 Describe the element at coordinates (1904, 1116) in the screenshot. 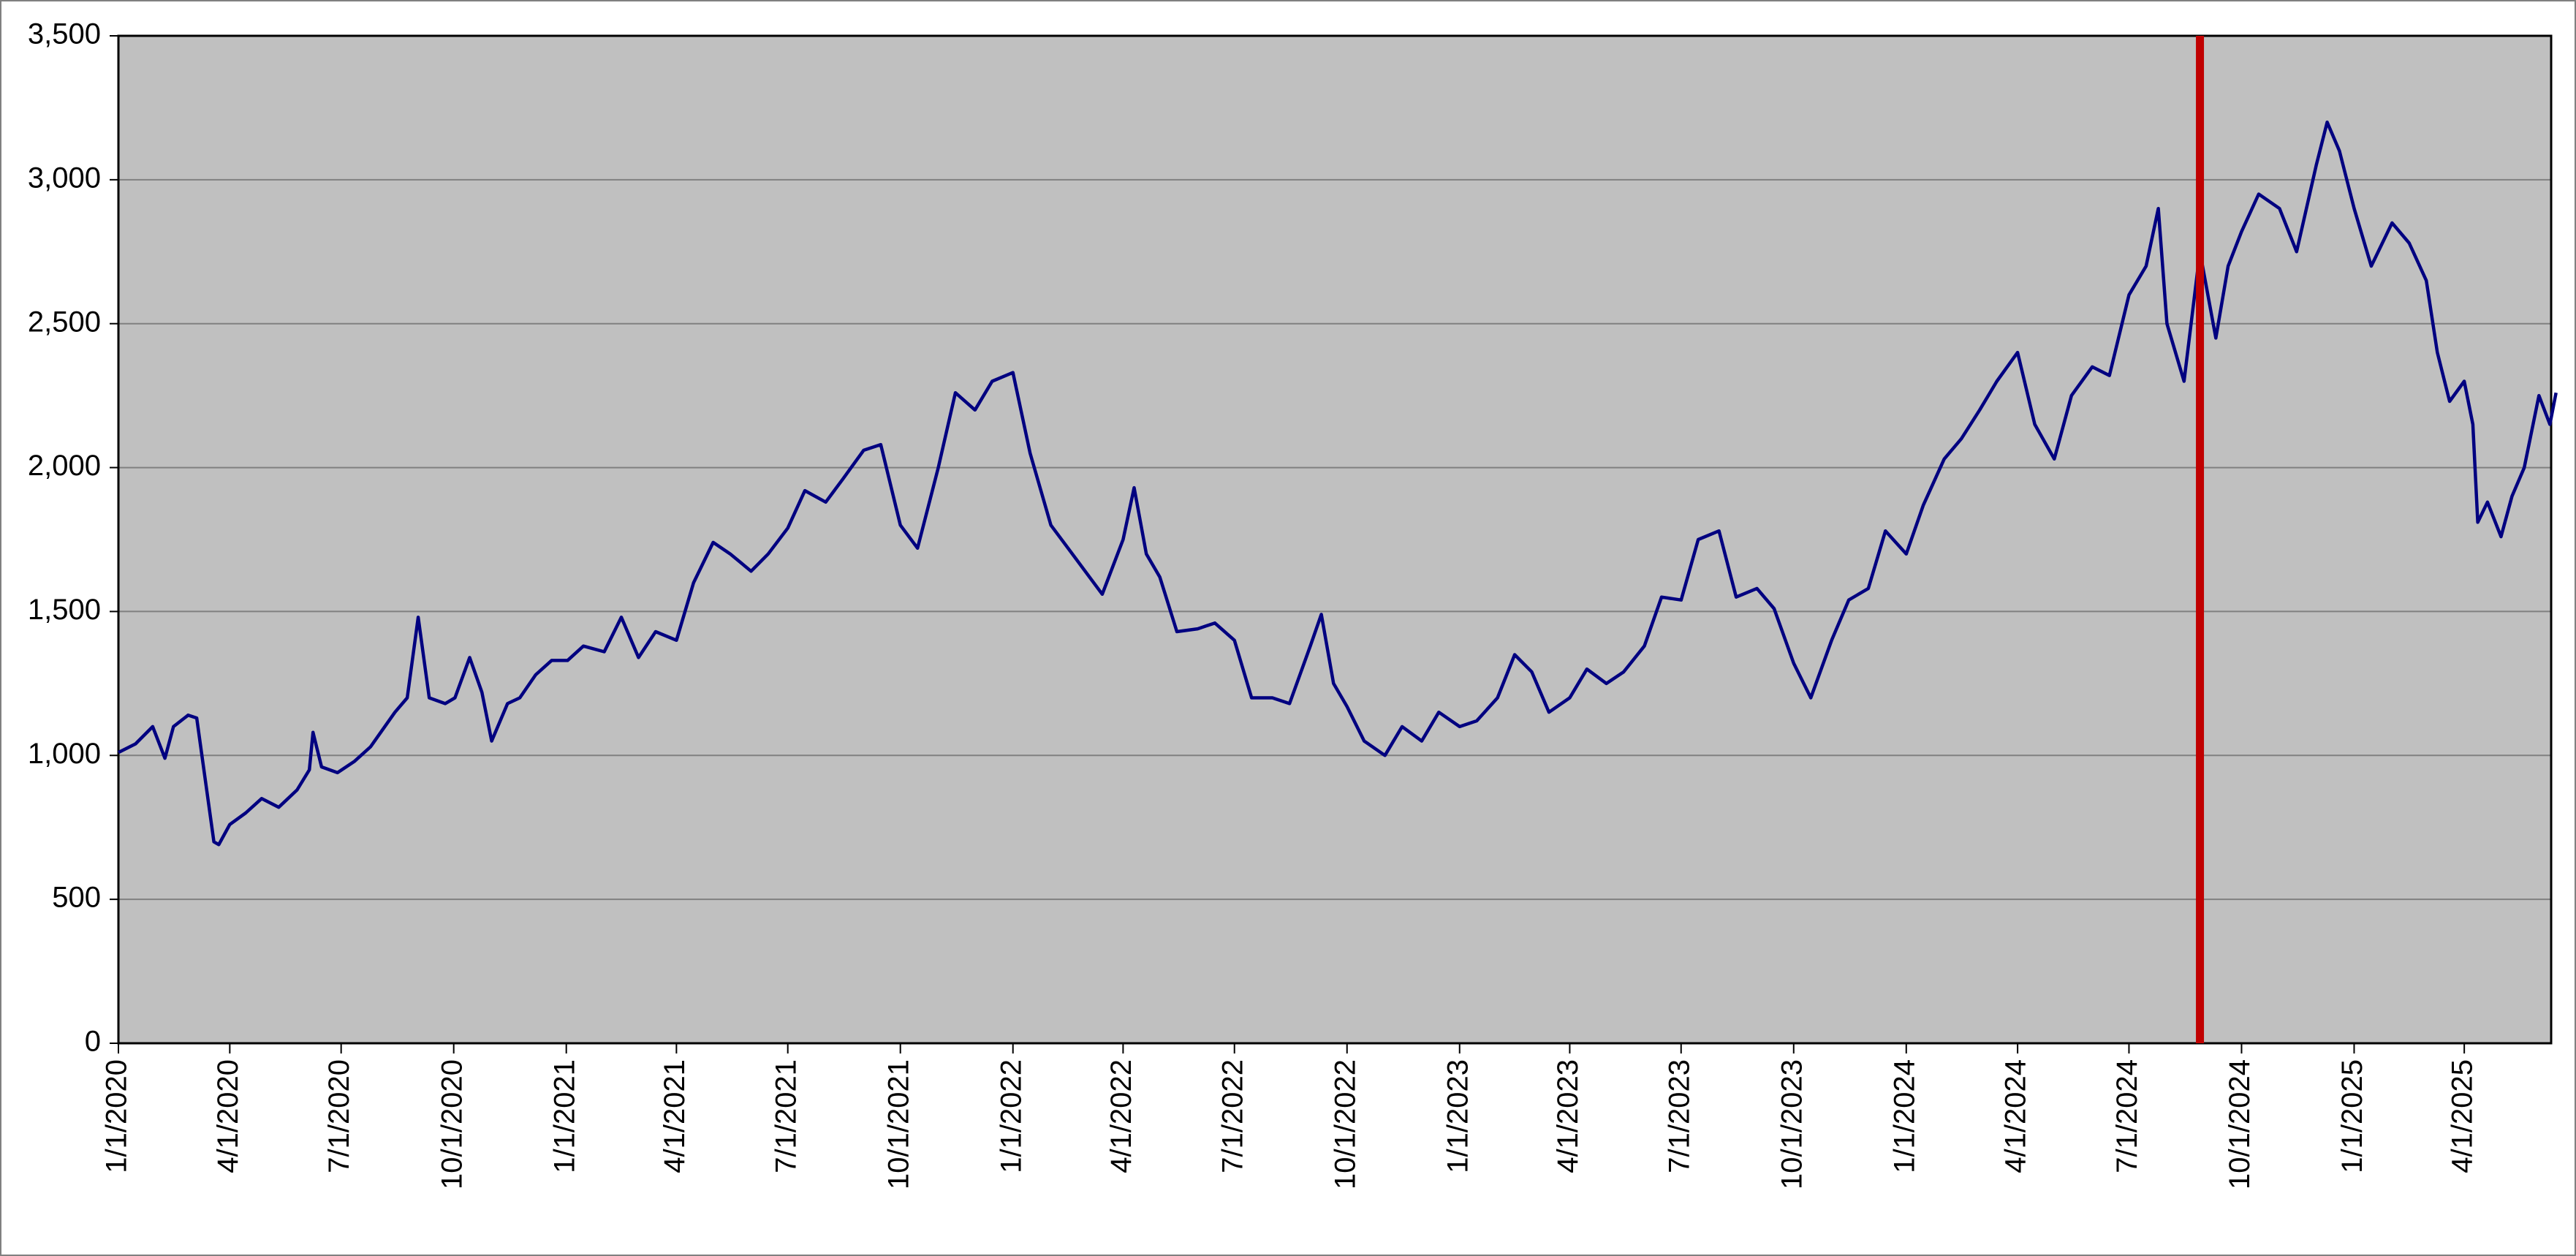

I see `x-tick-label: 1/1/2024` at that location.